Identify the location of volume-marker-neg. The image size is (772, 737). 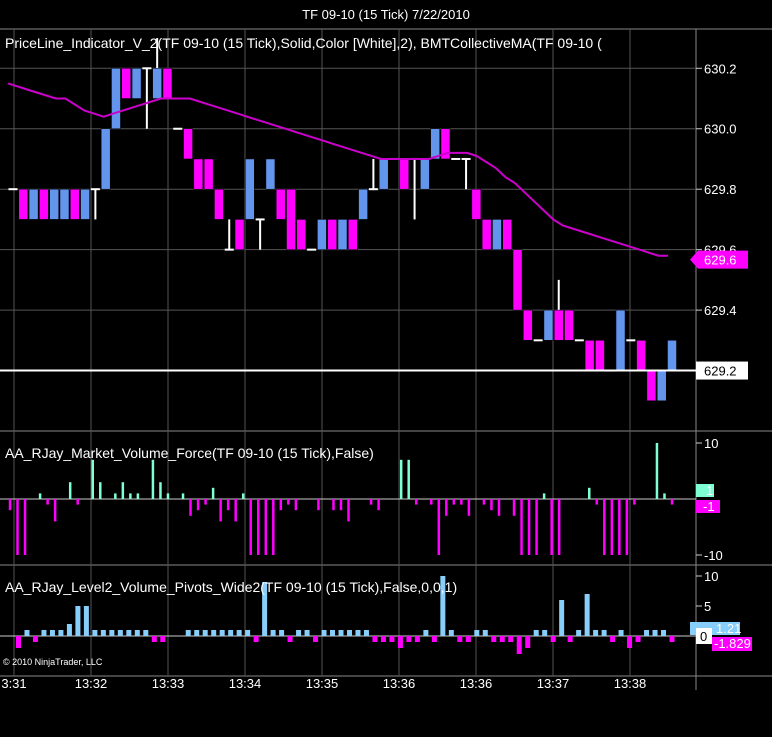
(732, 644).